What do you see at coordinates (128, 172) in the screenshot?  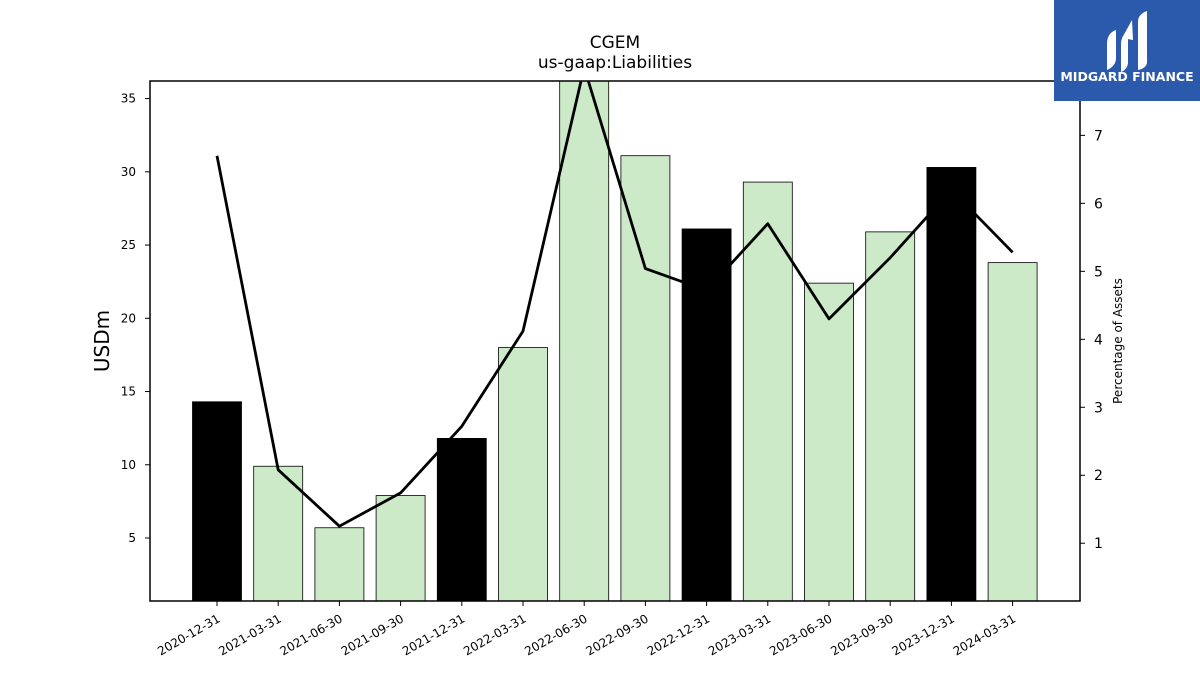 I see `y-tick-label: 30` at bounding box center [128, 172].